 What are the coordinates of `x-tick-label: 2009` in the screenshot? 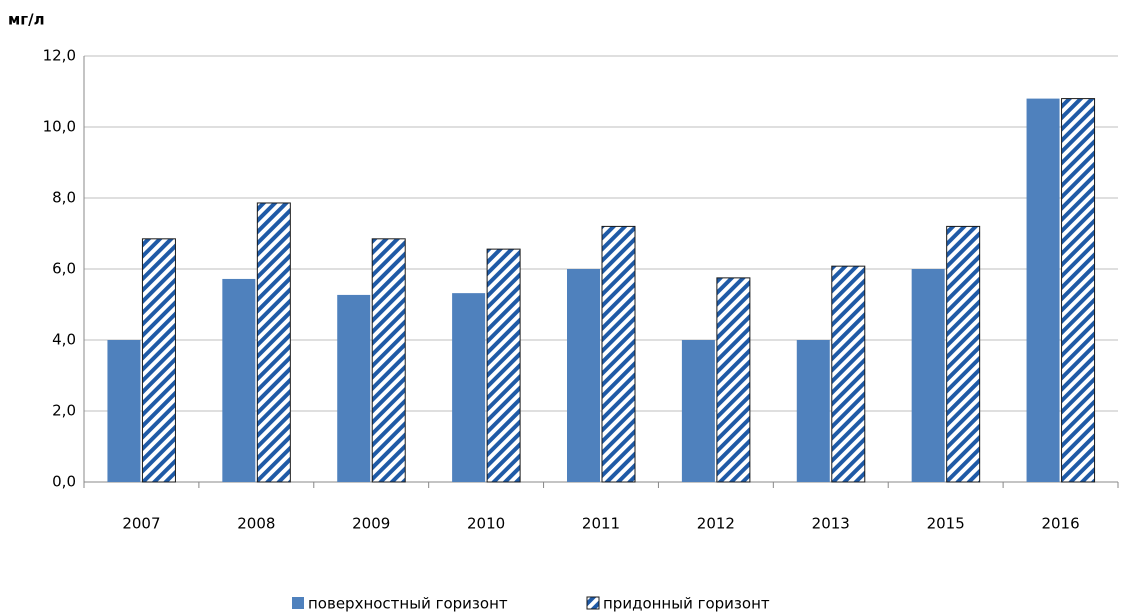 It's located at (371, 524).